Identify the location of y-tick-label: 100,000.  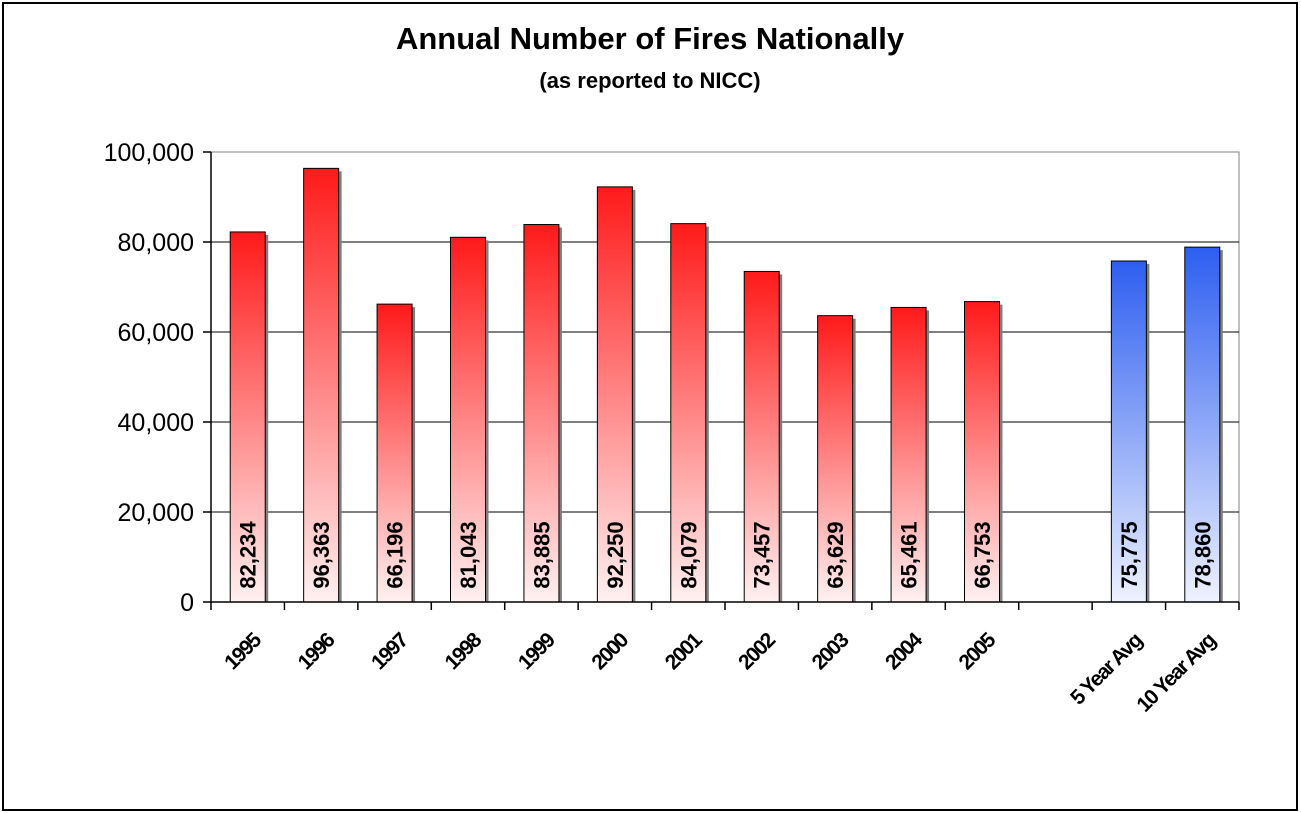
(149, 153).